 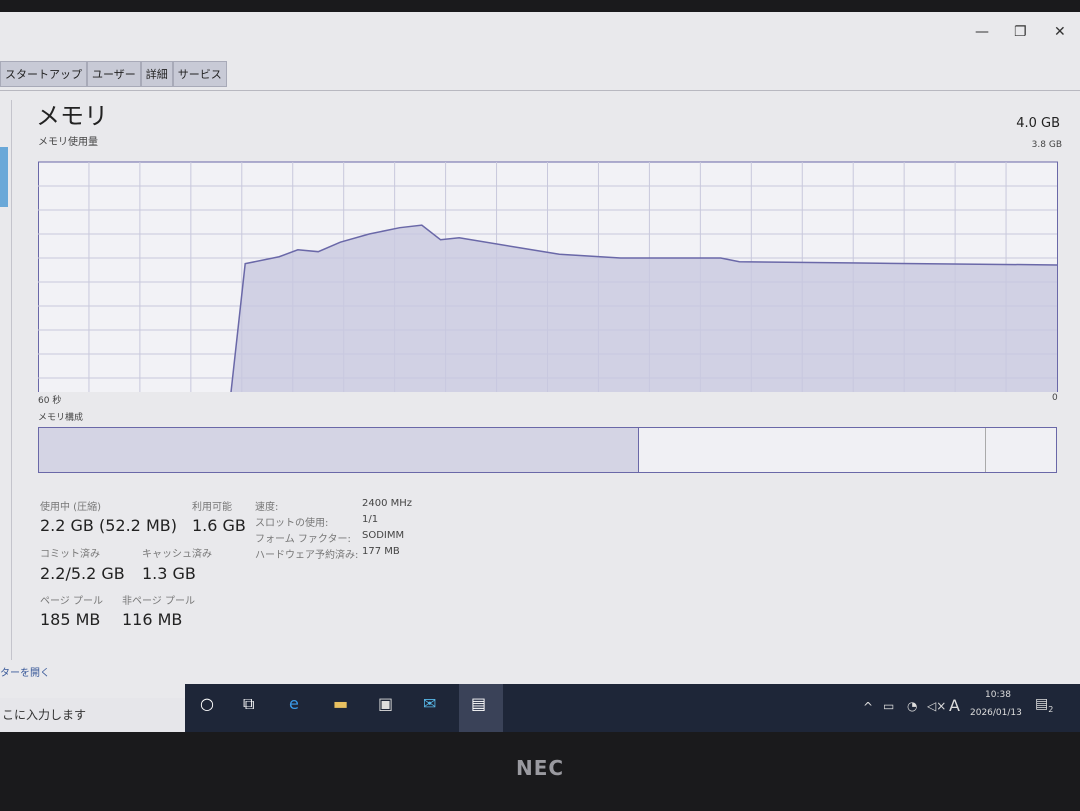 What do you see at coordinates (954, 705) in the screenshot?
I see `ime-indicator: A` at bounding box center [954, 705].